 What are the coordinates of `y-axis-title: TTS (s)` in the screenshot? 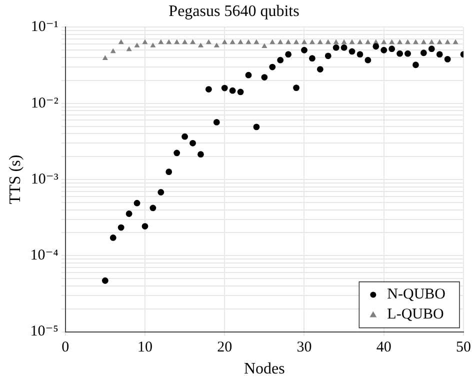 It's located at (15, 179).